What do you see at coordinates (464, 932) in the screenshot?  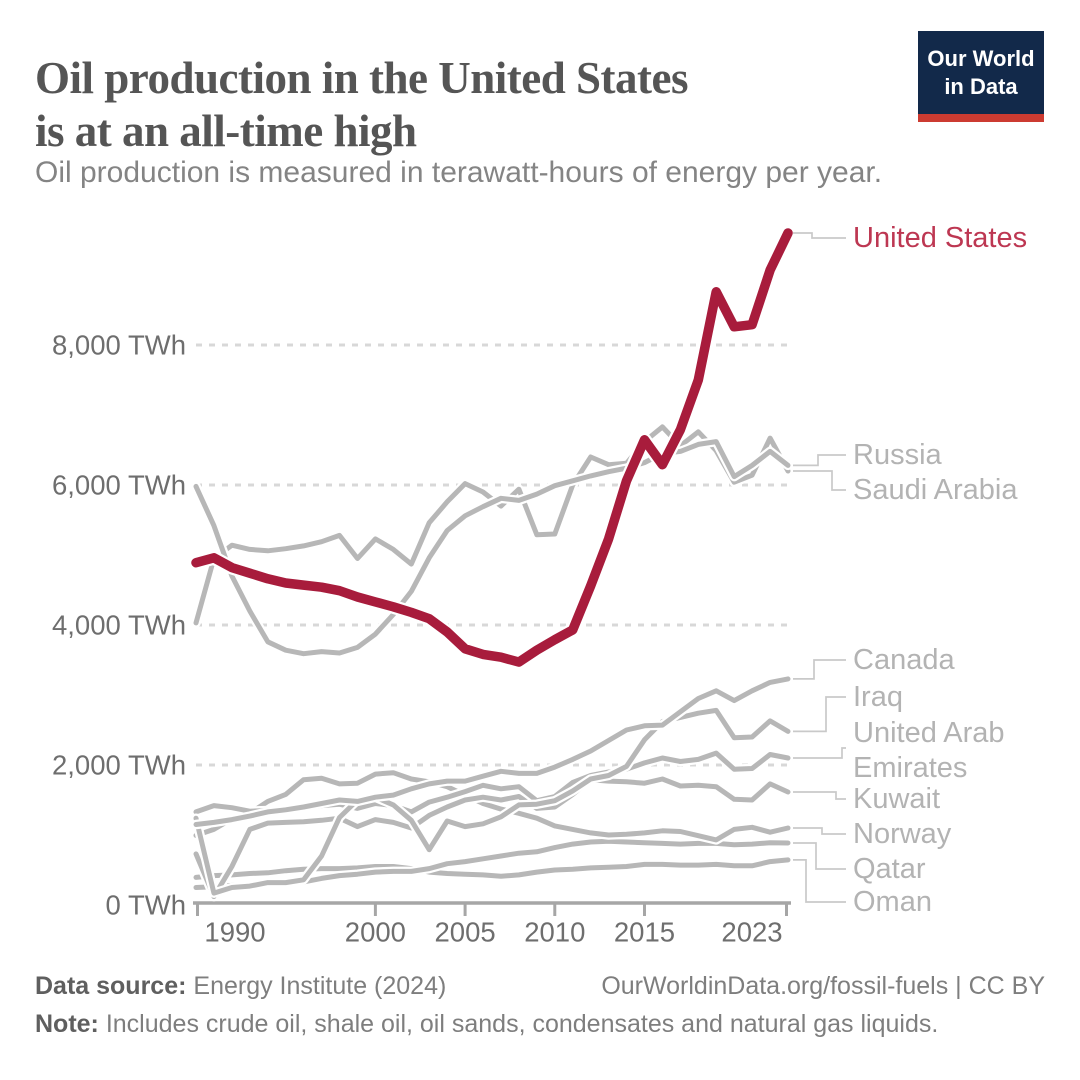 I see `x-axis-label-2005: 2005` at bounding box center [464, 932].